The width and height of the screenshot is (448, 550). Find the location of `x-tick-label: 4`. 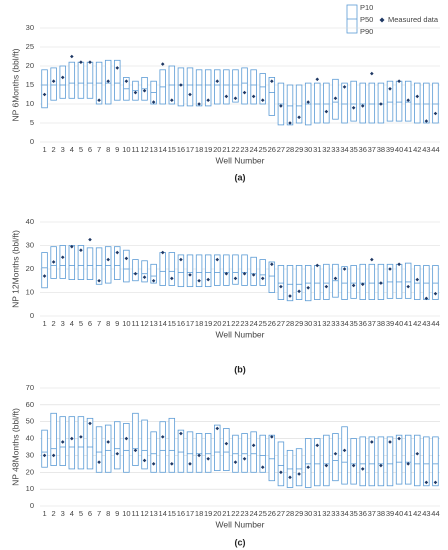

x-tick-label: 4 is located at coordinates (72, 323).